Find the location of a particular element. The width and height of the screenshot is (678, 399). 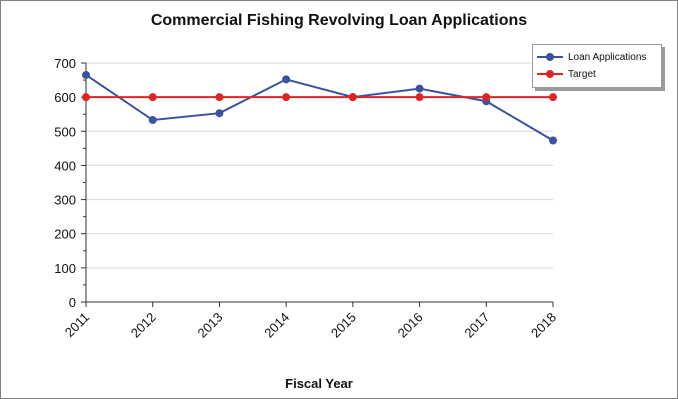

series-line-loan-applications is located at coordinates (319, 108).